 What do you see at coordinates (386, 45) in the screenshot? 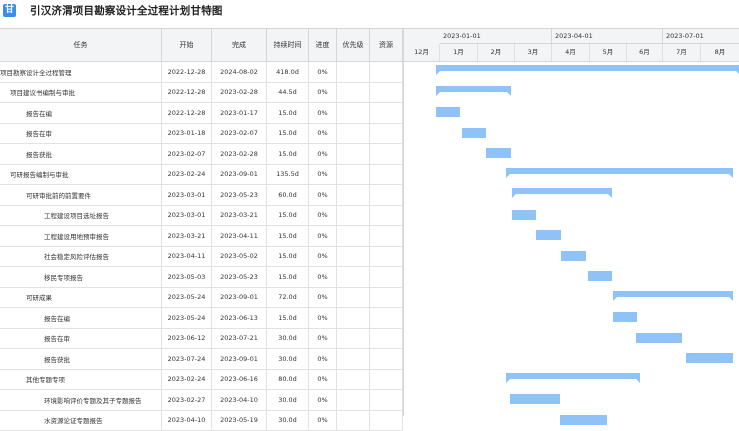
I see `column-header-resource: 资源` at bounding box center [386, 45].